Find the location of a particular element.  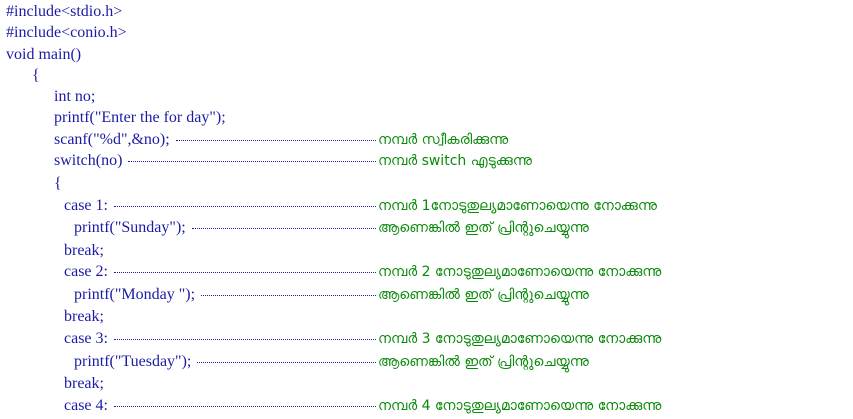

code-line: switch(no) നമ്പർ switch എടുക്കുന്നു is located at coordinates (293, 161).